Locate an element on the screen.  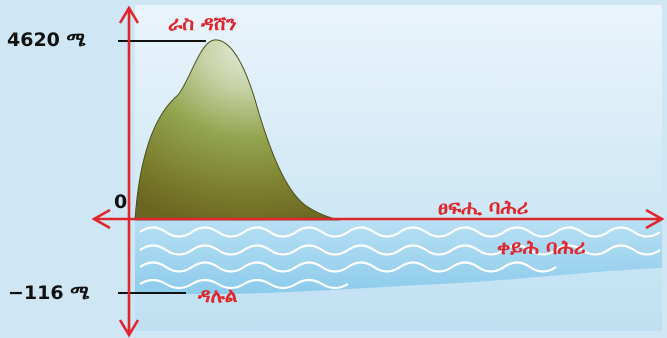
depression-elevation-label: −116 ሜ is located at coordinates (49, 293).